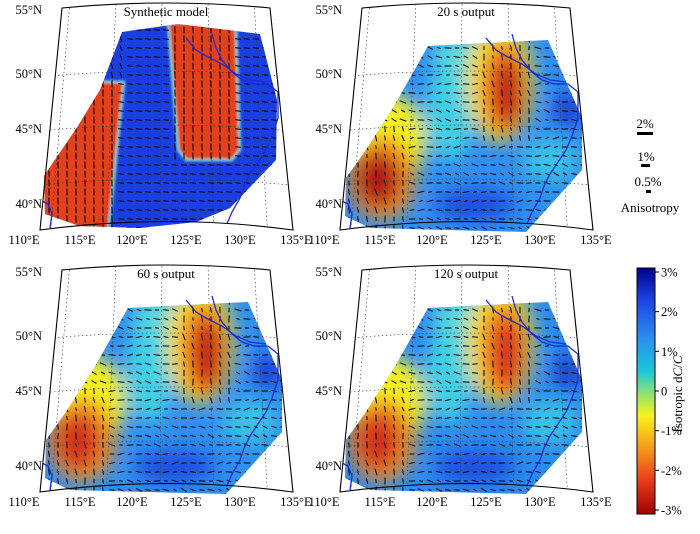 Image resolution: width=700 pixels, height=534 pixels. What do you see at coordinates (466, 273) in the screenshot?
I see `panel-title: 120 s output` at bounding box center [466, 273].